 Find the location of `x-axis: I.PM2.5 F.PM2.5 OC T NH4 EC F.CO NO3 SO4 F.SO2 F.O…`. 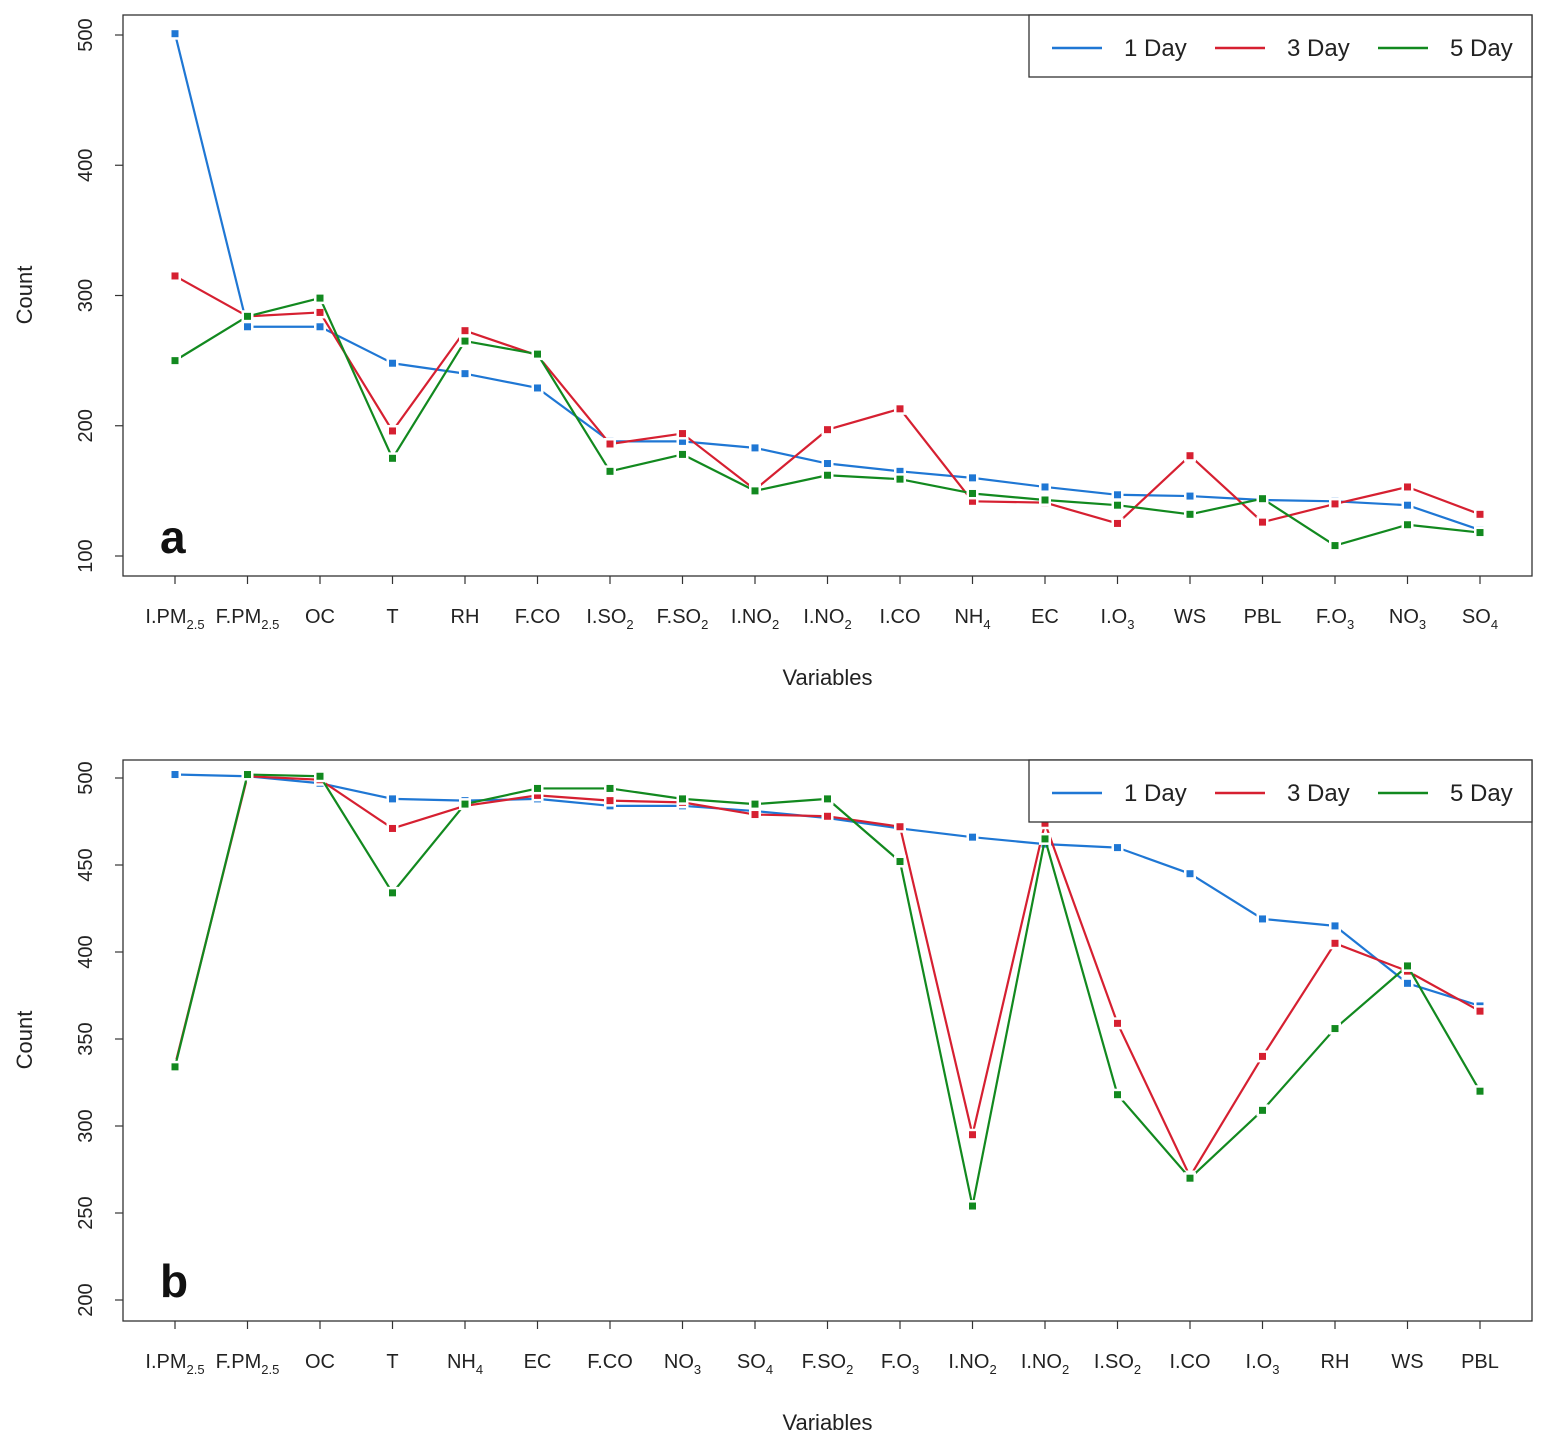

x-axis: I.PM2.5 F.PM2.5 OC T NH4 EC F.CO NO3 SO4 F.SO2 F.O… is located at coordinates (822, 1349).